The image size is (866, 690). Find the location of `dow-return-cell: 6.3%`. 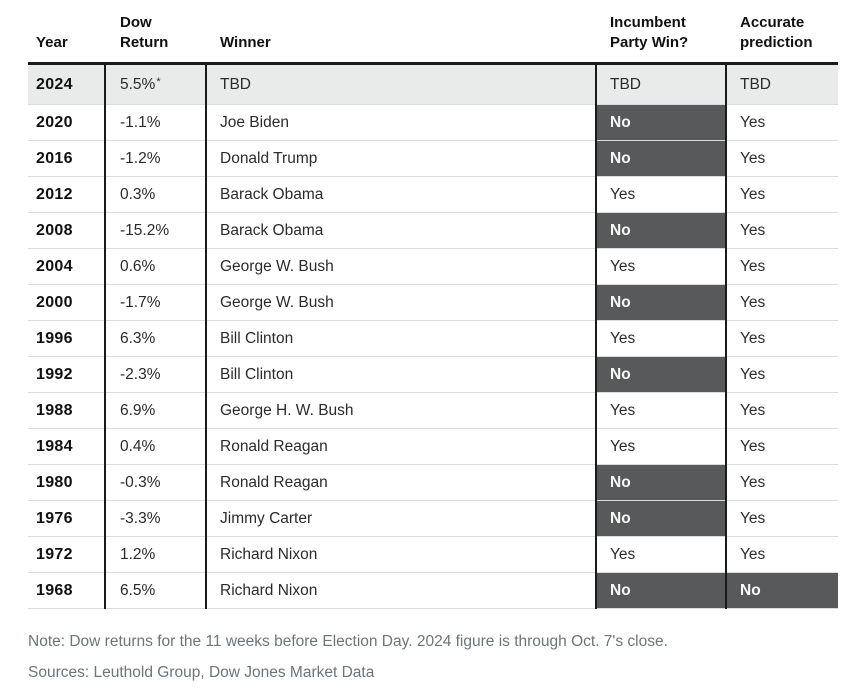

dow-return-cell: 6.3% is located at coordinates (138, 338).